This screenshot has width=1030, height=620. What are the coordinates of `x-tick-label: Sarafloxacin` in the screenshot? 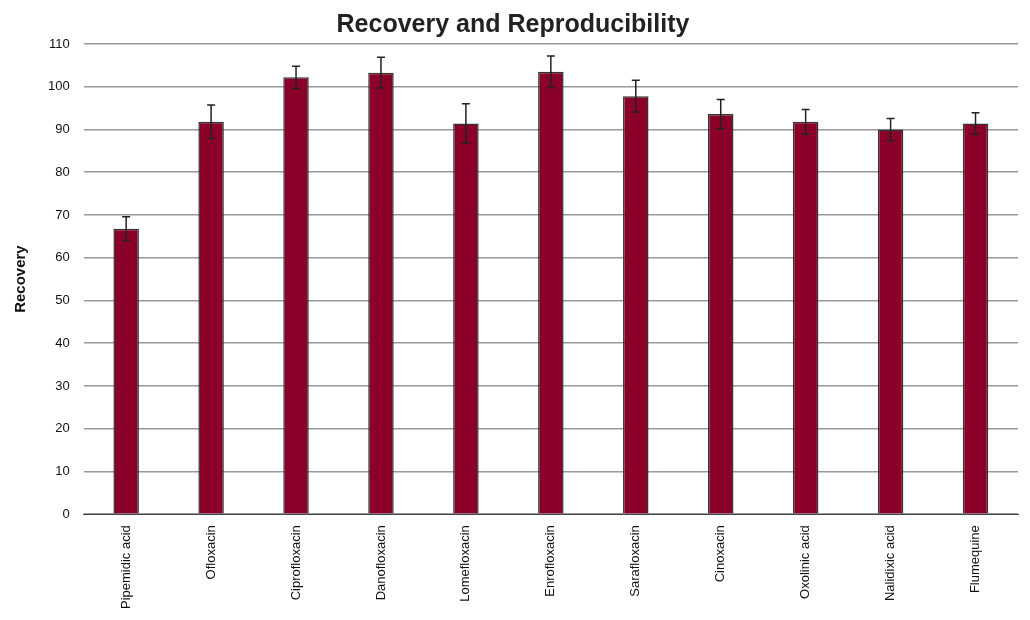 It's located at (635, 561).